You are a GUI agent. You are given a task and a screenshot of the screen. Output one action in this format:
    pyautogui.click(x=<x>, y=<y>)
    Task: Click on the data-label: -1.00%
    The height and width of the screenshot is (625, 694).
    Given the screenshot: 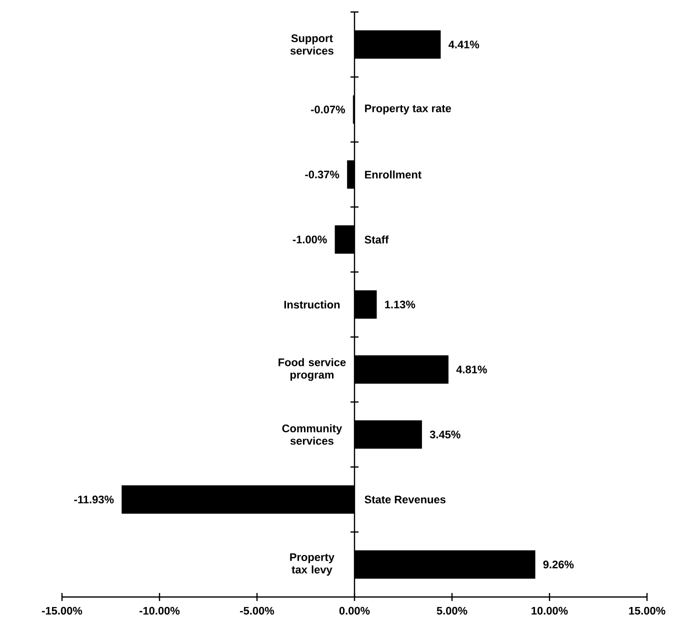 What is the action you would take?
    pyautogui.click(x=309, y=240)
    